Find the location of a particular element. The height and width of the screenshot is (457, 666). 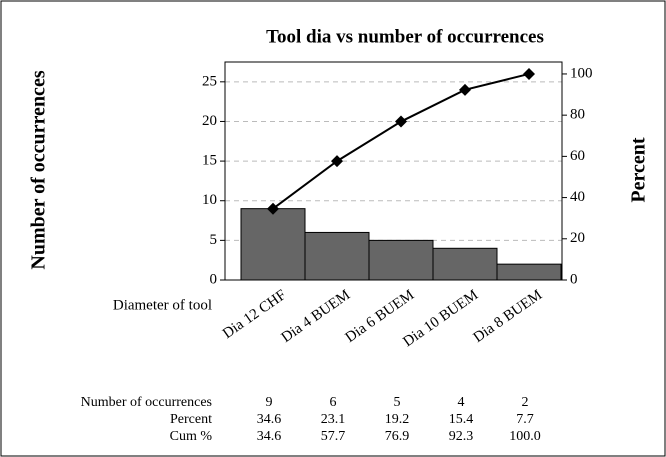

table-cell: 76.9 is located at coordinates (397, 436).